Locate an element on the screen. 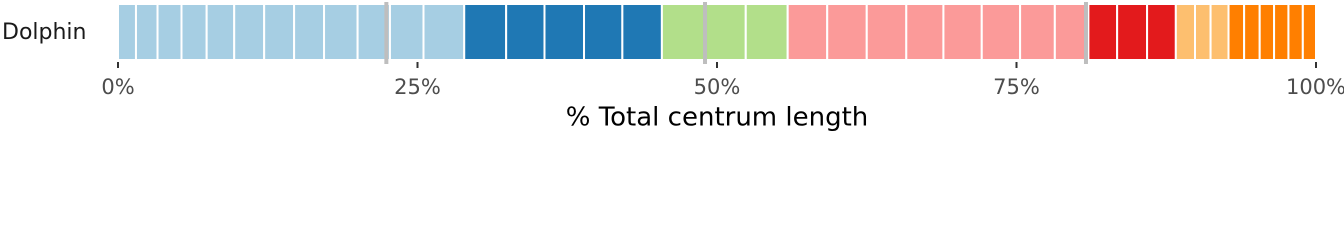 The width and height of the screenshot is (1344, 240). x-tick-label: 0% is located at coordinates (117, 87).